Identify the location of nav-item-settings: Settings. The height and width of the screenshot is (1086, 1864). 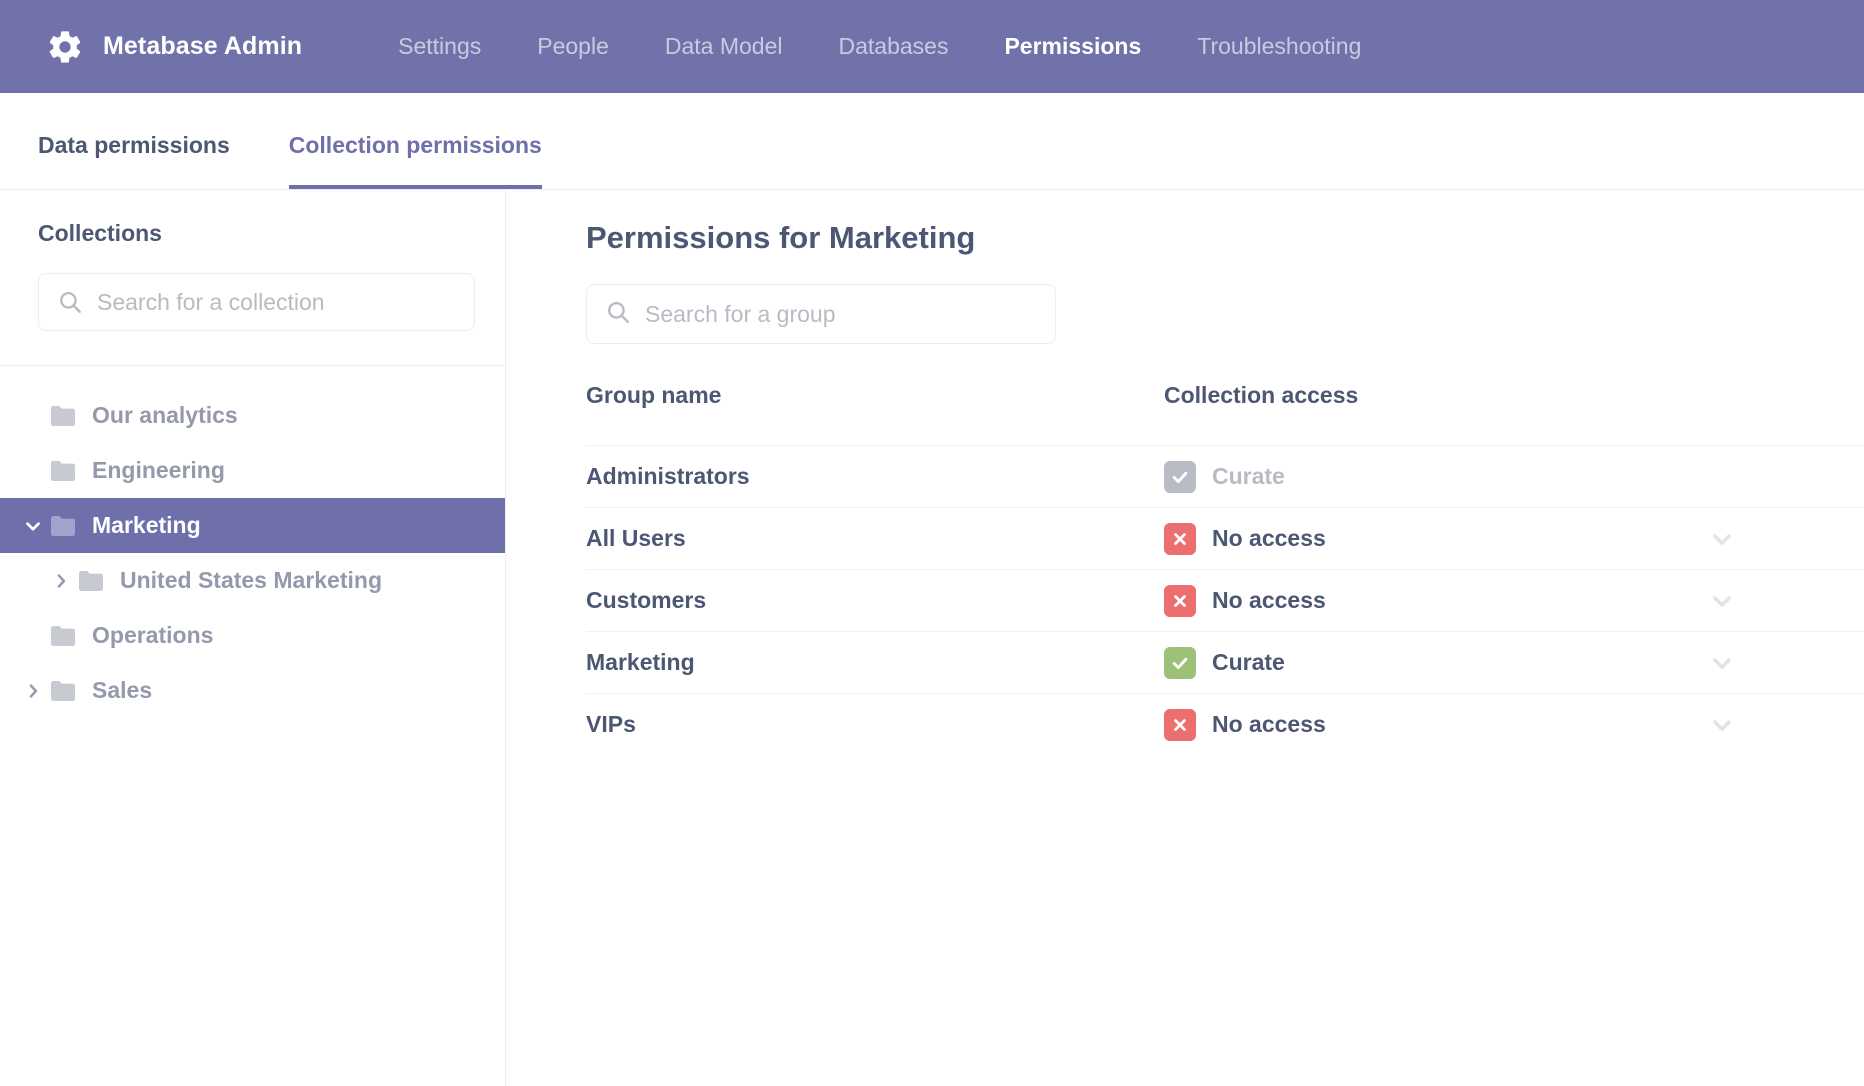
(440, 46).